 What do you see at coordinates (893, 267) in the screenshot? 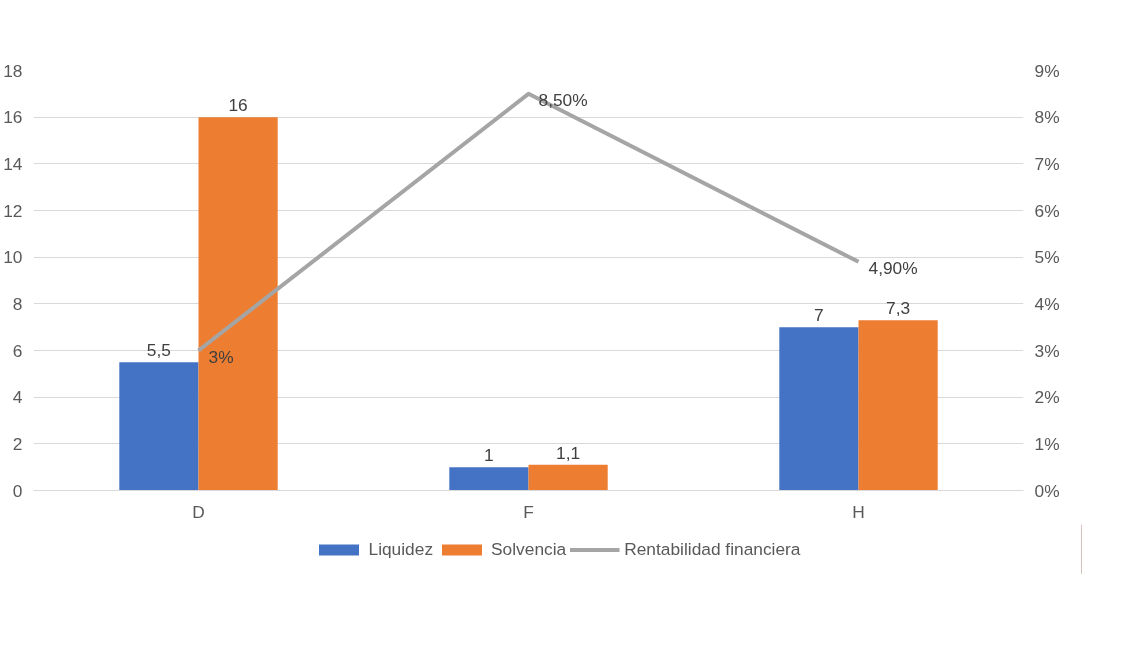
I see `data-label: 4,90%` at bounding box center [893, 267].